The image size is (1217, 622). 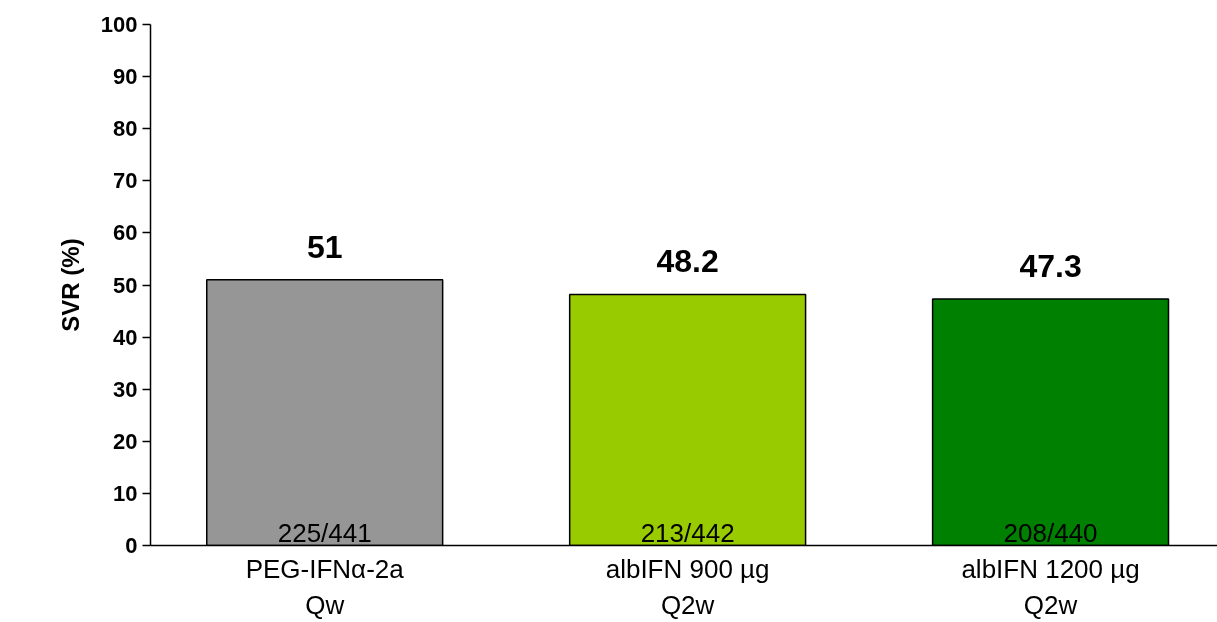 I want to click on y-tick-label: 0, so click(x=131, y=545).